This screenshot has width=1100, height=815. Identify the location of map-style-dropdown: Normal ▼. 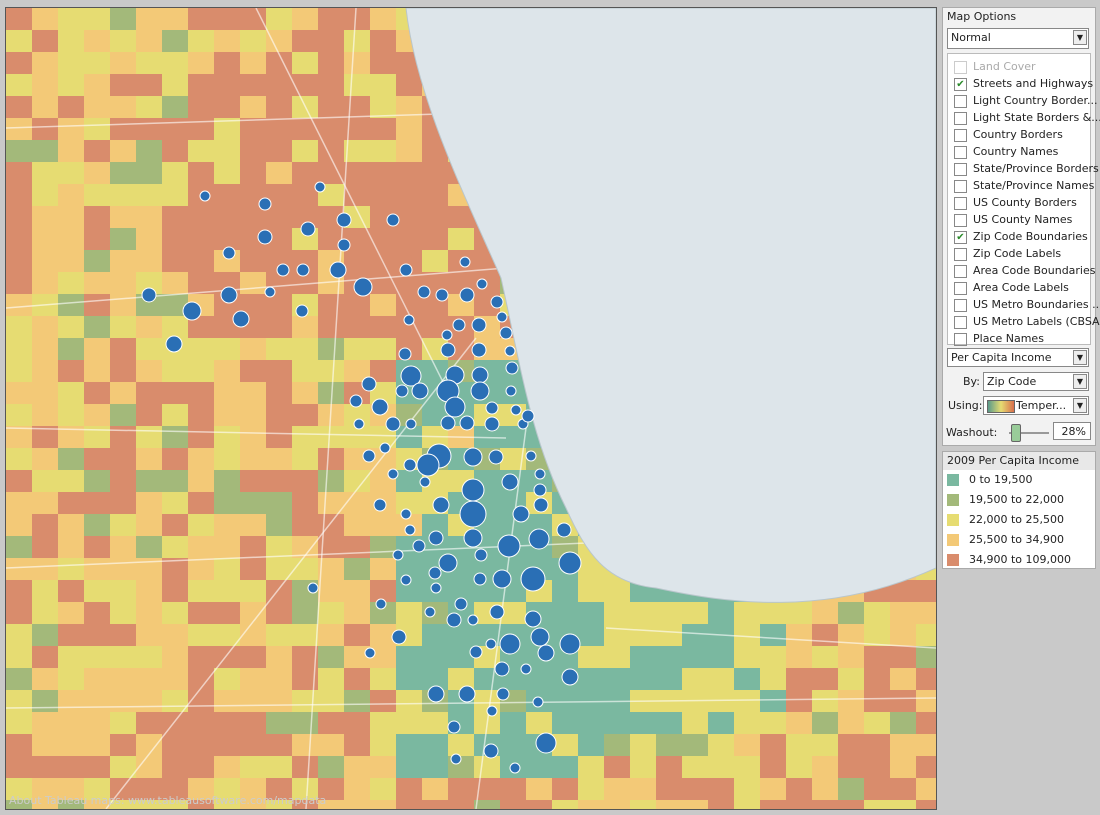
(1018, 38).